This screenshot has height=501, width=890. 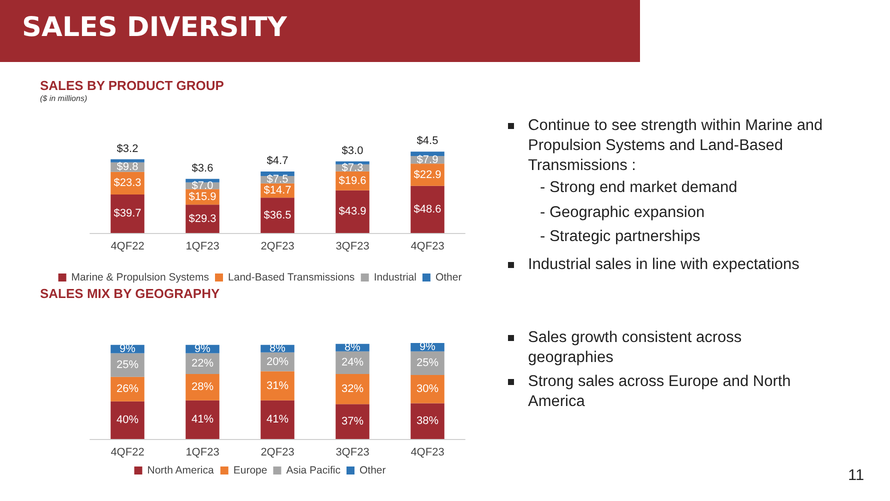 I want to click on data-label: $4.5, so click(x=427, y=141).